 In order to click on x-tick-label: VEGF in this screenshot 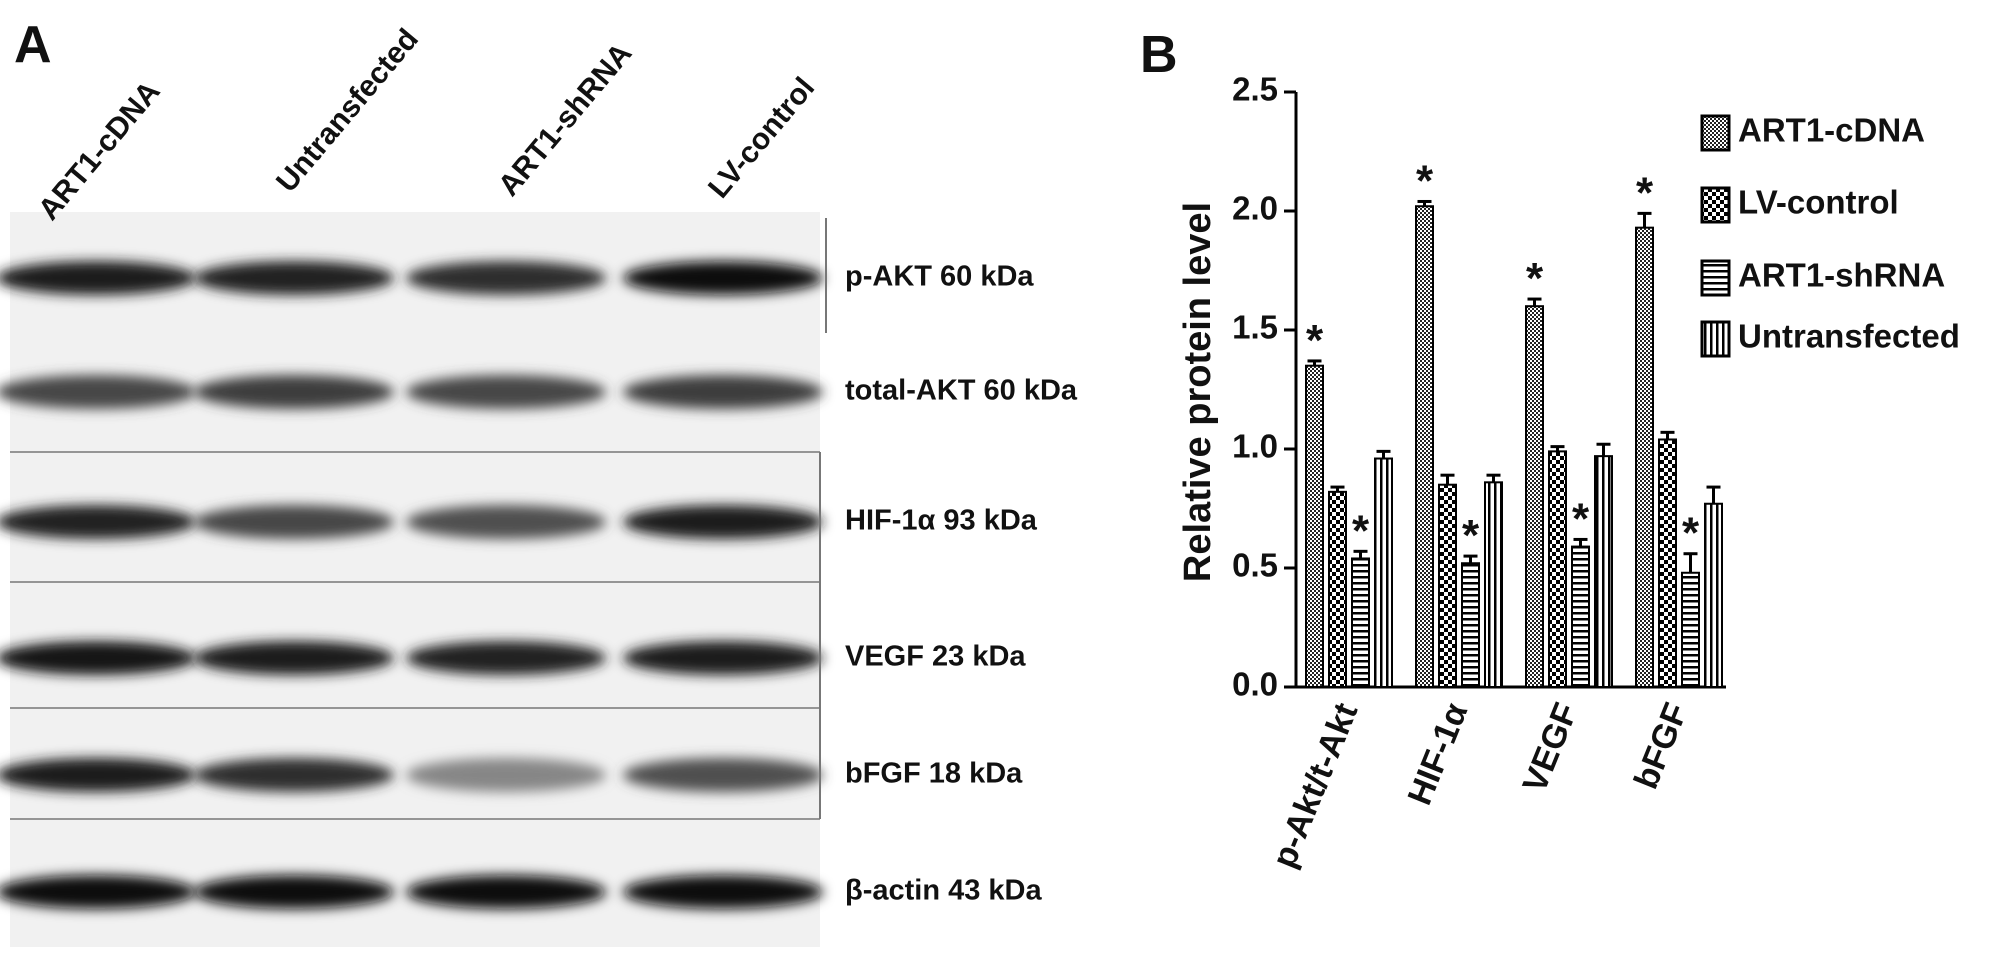, I will do `click(1551, 748)`.